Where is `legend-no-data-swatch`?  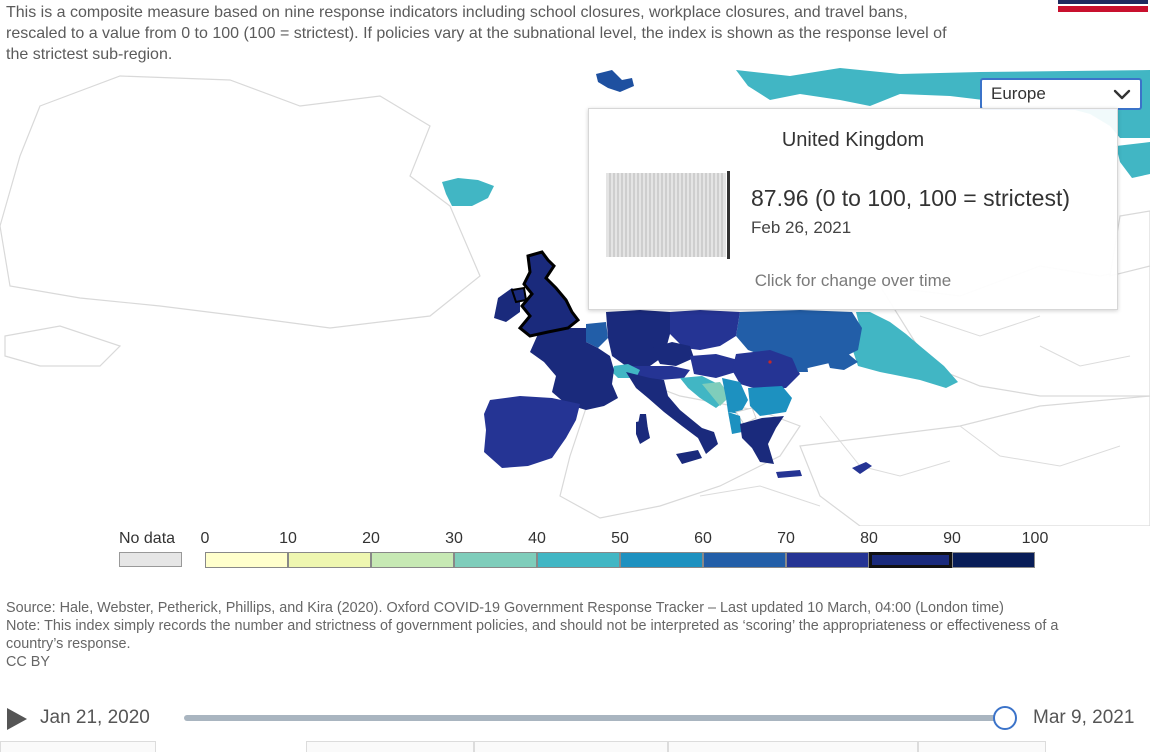
legend-no-data-swatch is located at coordinates (150, 559).